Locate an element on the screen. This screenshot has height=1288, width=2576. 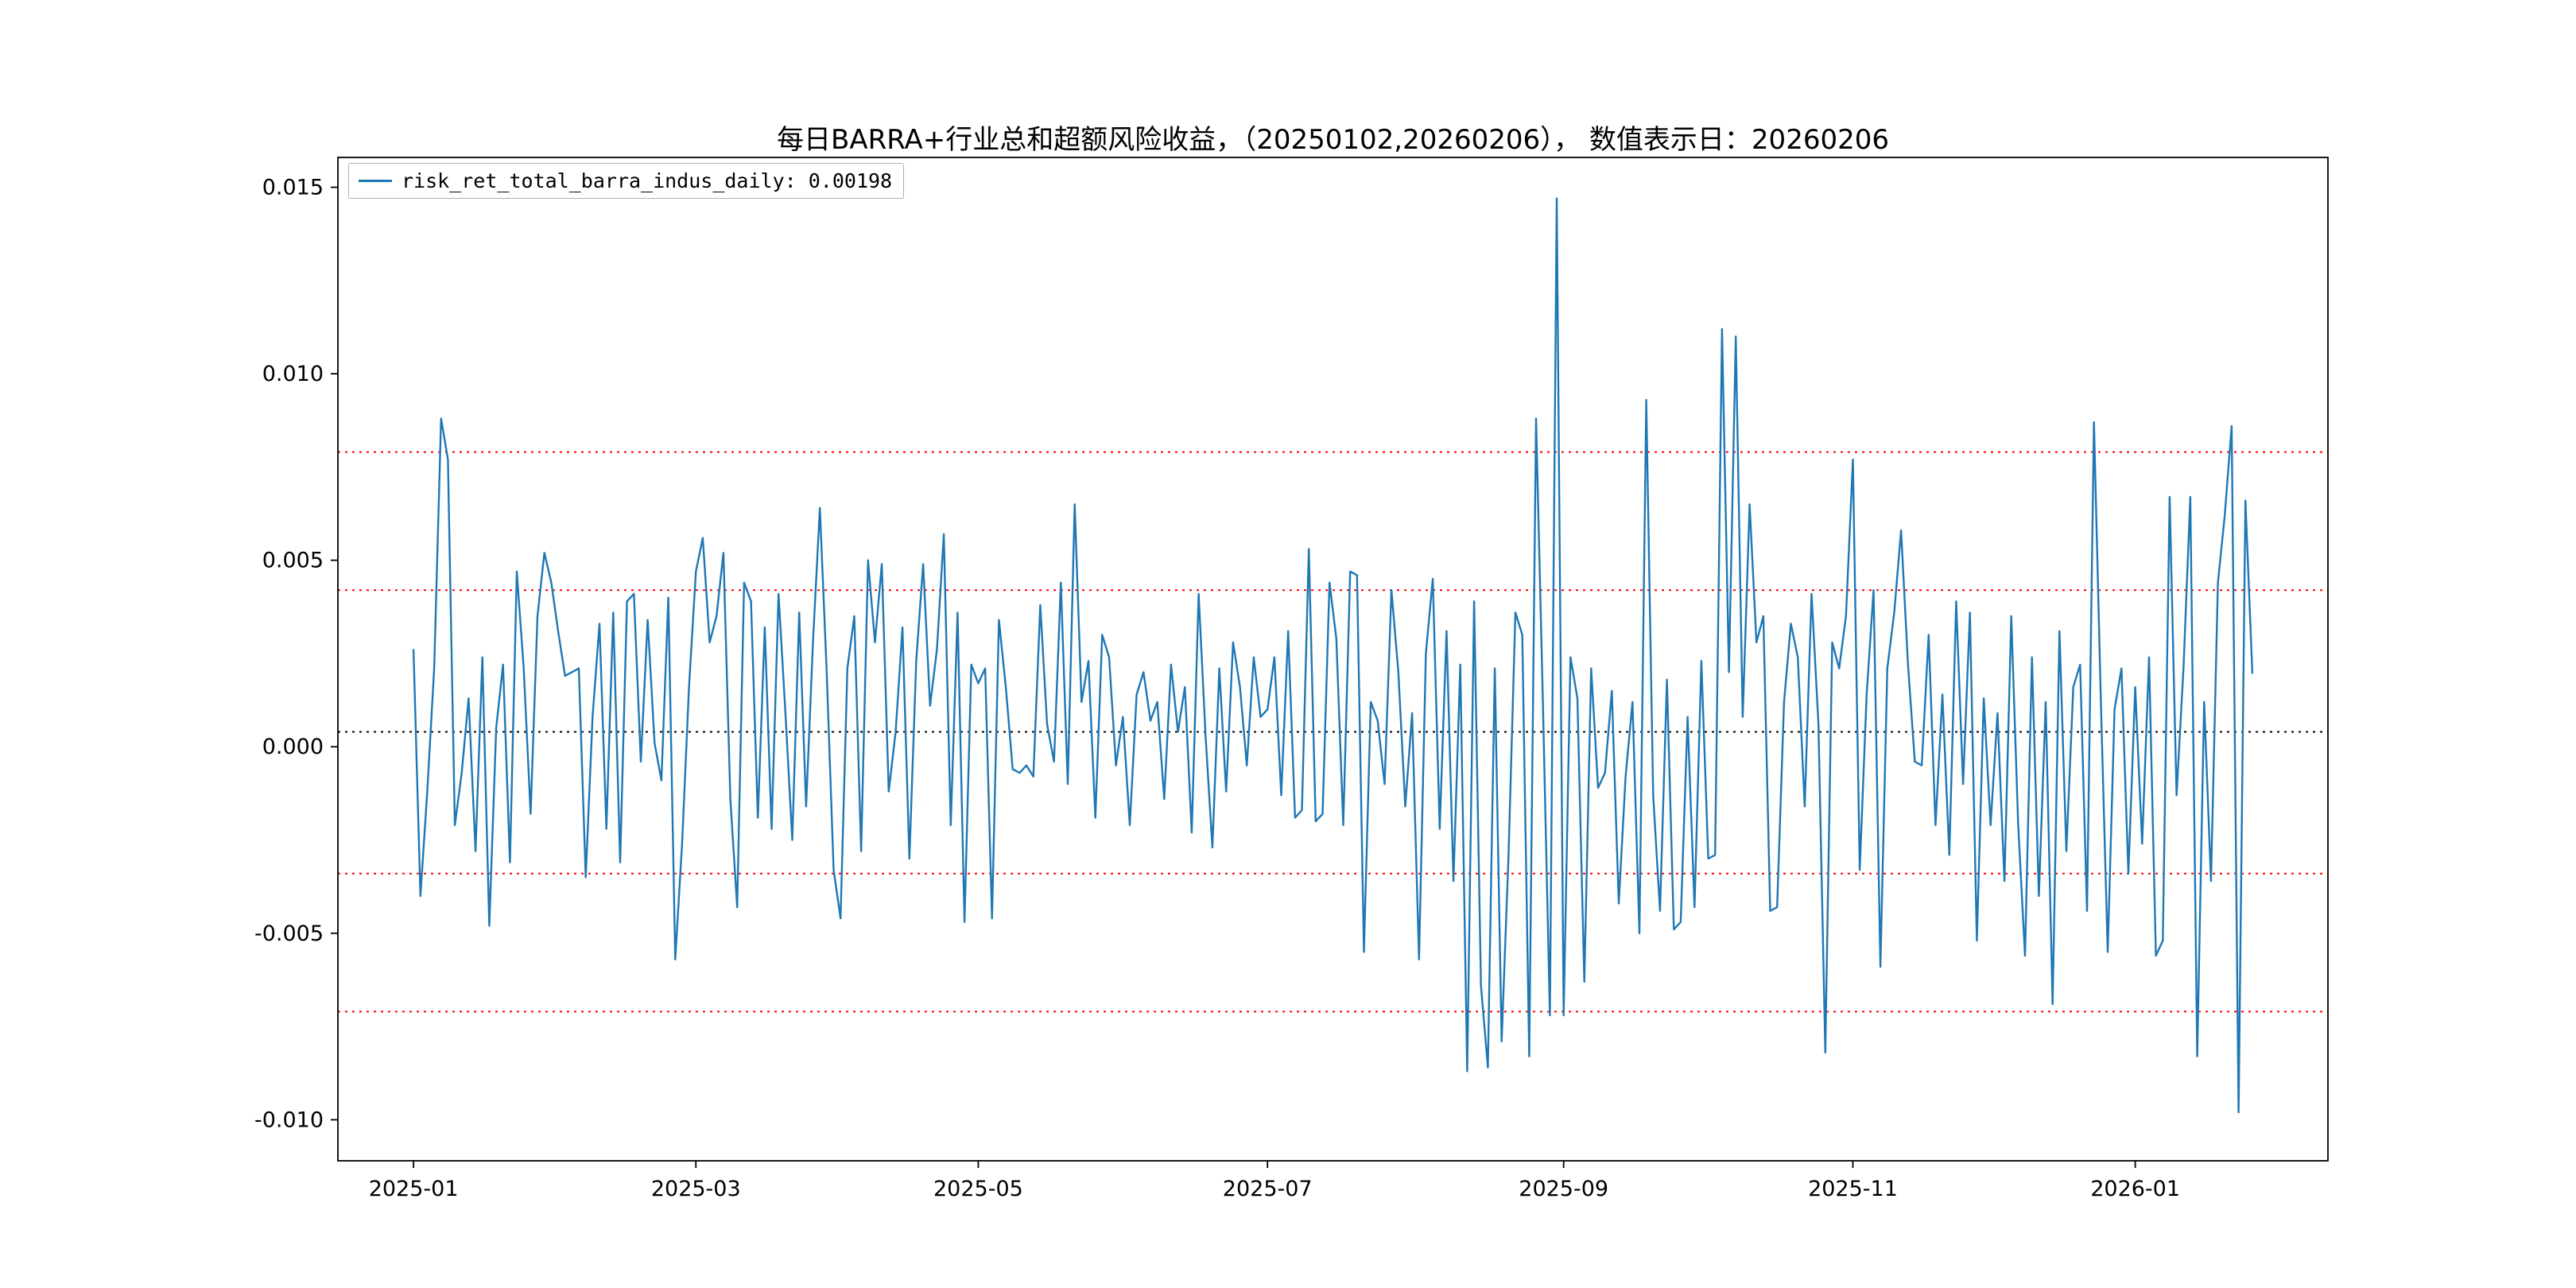
legend-line-sample-icon is located at coordinates (375, 181).